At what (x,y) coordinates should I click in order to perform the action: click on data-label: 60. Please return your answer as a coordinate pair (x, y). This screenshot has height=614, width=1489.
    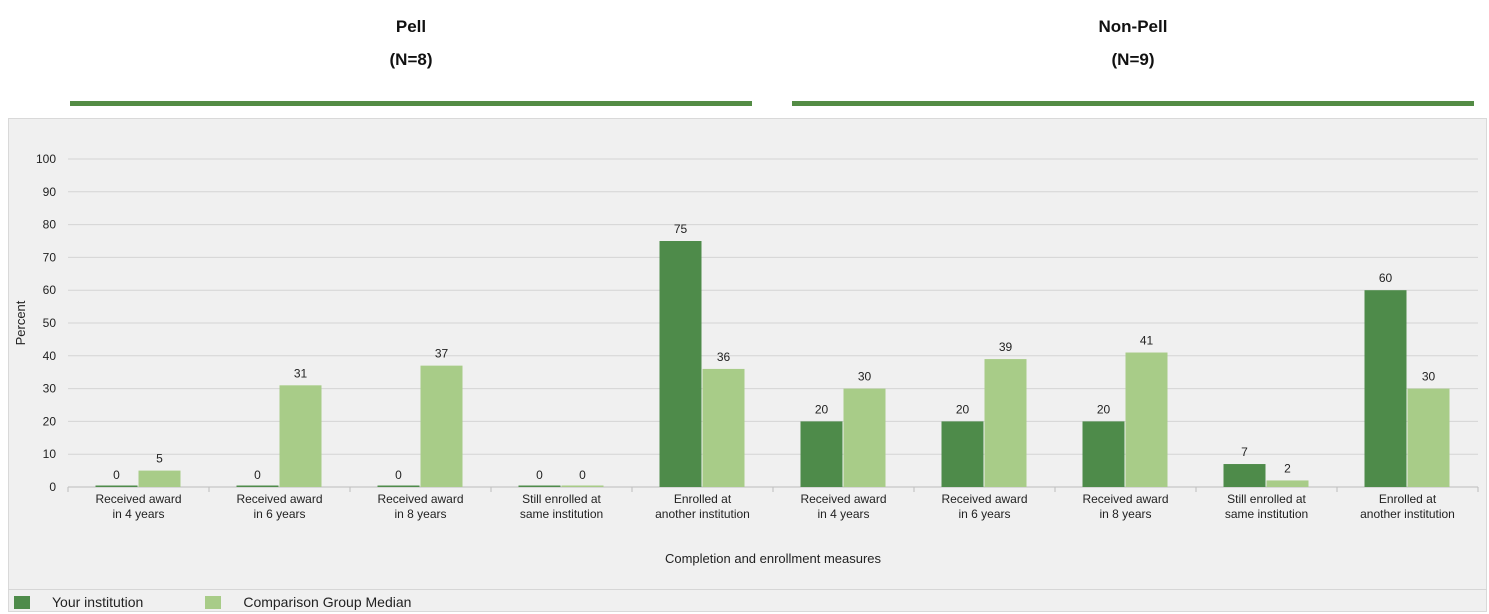
    Looking at the image, I should click on (1386, 278).